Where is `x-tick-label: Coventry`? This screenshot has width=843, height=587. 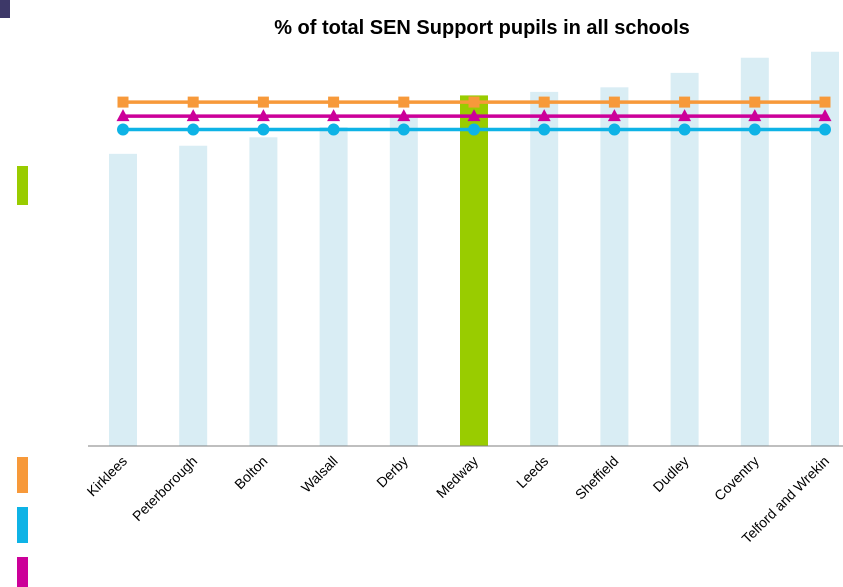
x-tick-label: Coventry is located at coordinates (736, 478).